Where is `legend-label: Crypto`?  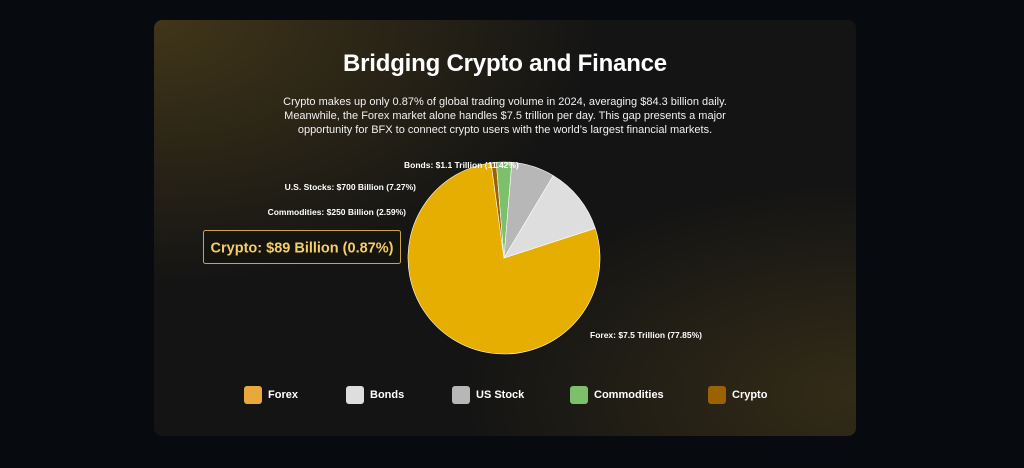
legend-label: Crypto is located at coordinates (750, 395).